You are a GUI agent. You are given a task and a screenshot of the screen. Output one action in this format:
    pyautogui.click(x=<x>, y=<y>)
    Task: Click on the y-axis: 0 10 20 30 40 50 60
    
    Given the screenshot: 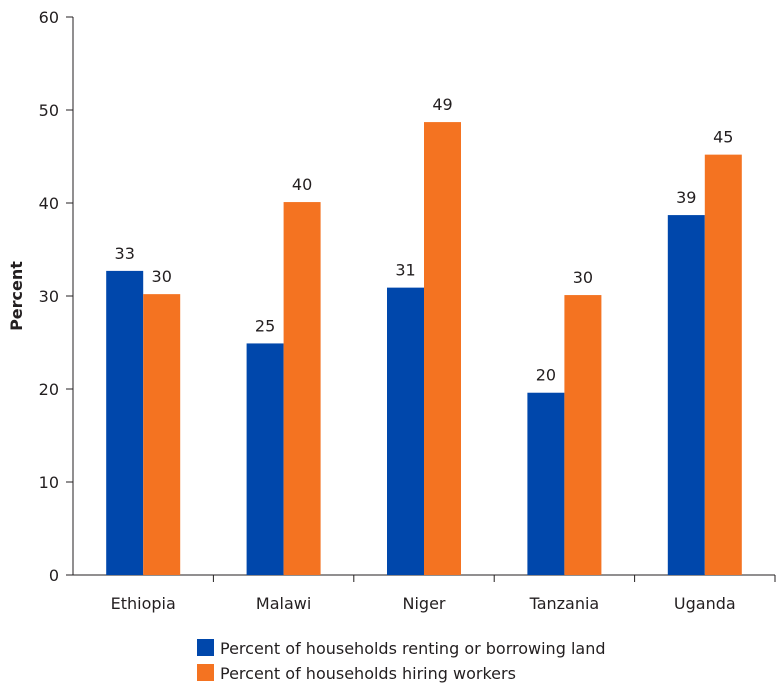 What is the action you would take?
    pyautogui.click(x=56, y=296)
    